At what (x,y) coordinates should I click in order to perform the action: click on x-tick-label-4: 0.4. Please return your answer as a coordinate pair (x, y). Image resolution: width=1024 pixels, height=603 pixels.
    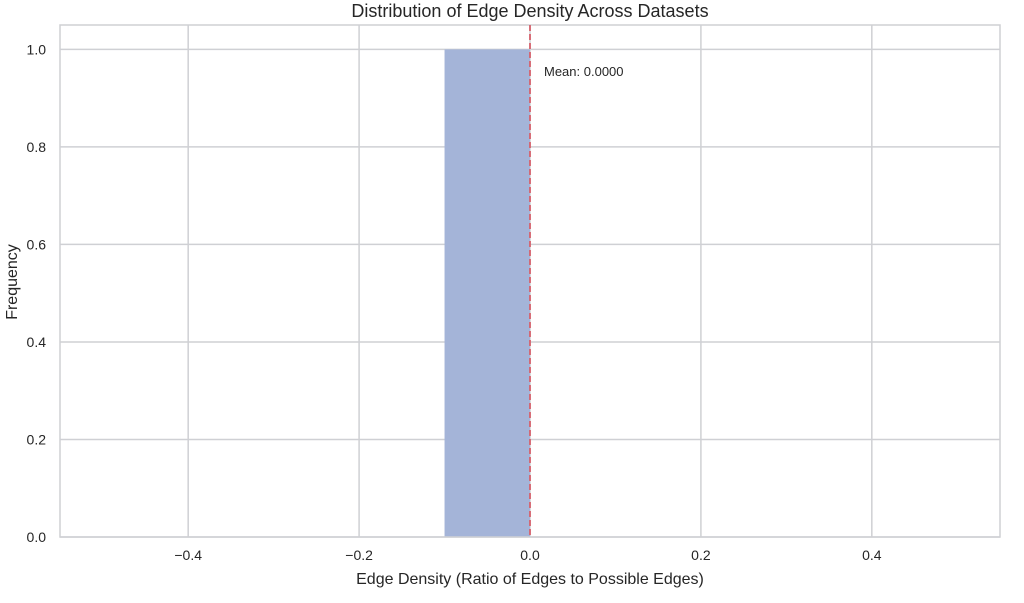
    Looking at the image, I should click on (872, 555).